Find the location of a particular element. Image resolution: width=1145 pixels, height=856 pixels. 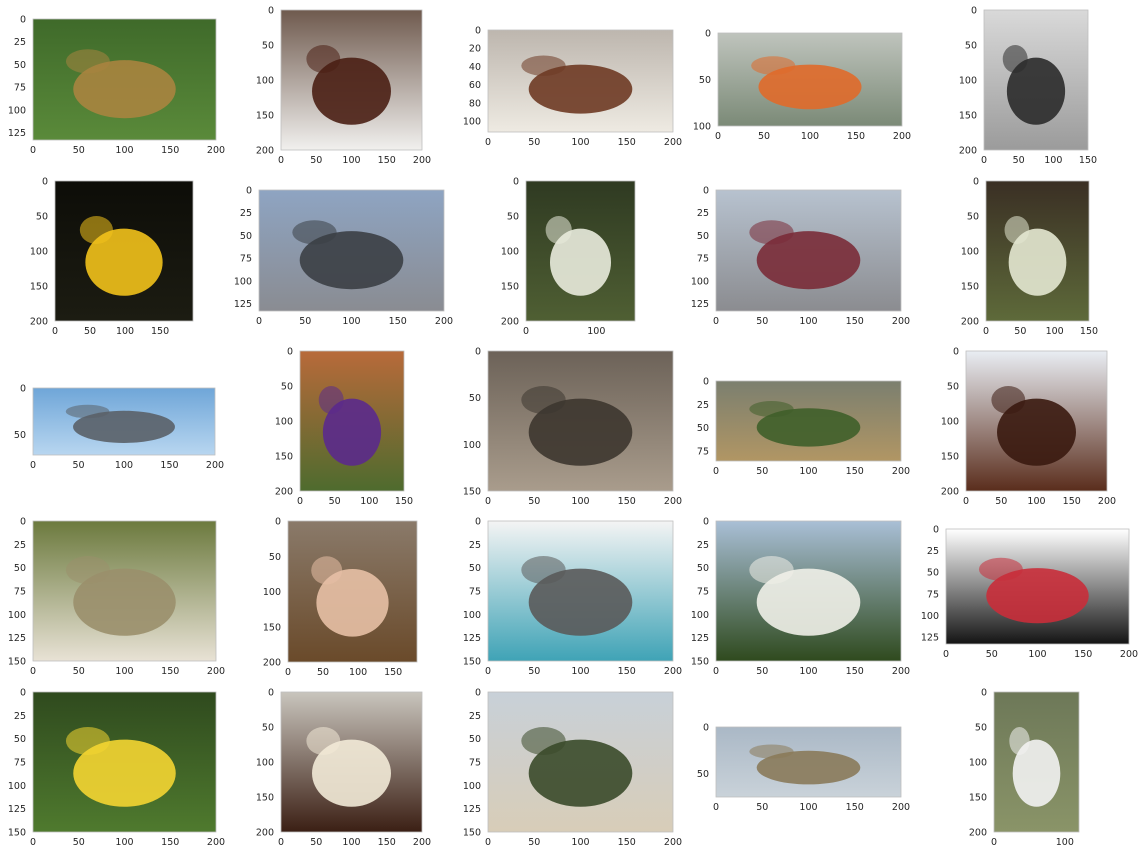

y-tick-label: 40 is located at coordinates (475, 67).